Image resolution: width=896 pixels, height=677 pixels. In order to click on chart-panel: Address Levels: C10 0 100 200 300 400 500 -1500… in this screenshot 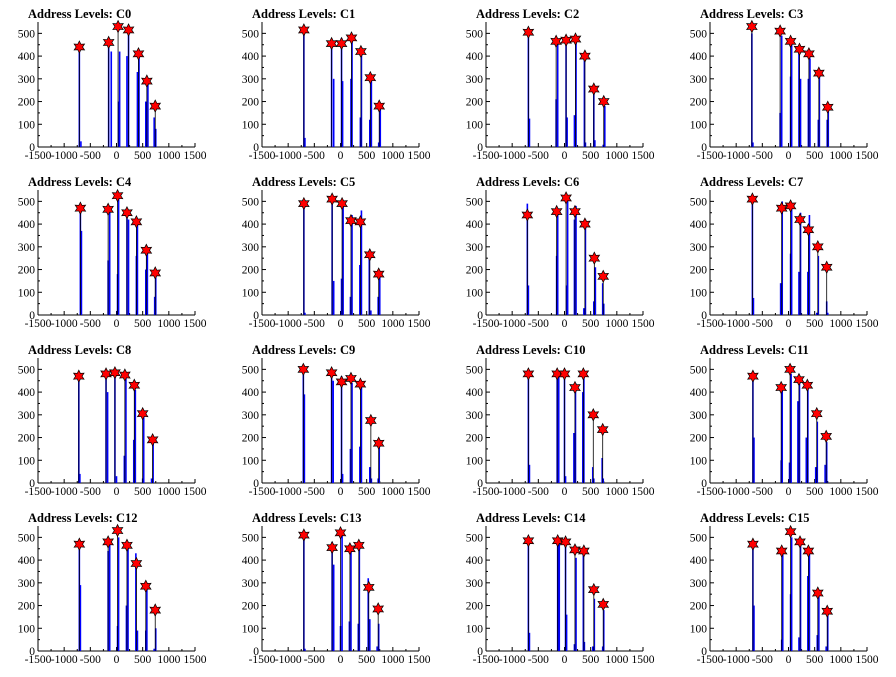, I will do `click(560, 420)`.